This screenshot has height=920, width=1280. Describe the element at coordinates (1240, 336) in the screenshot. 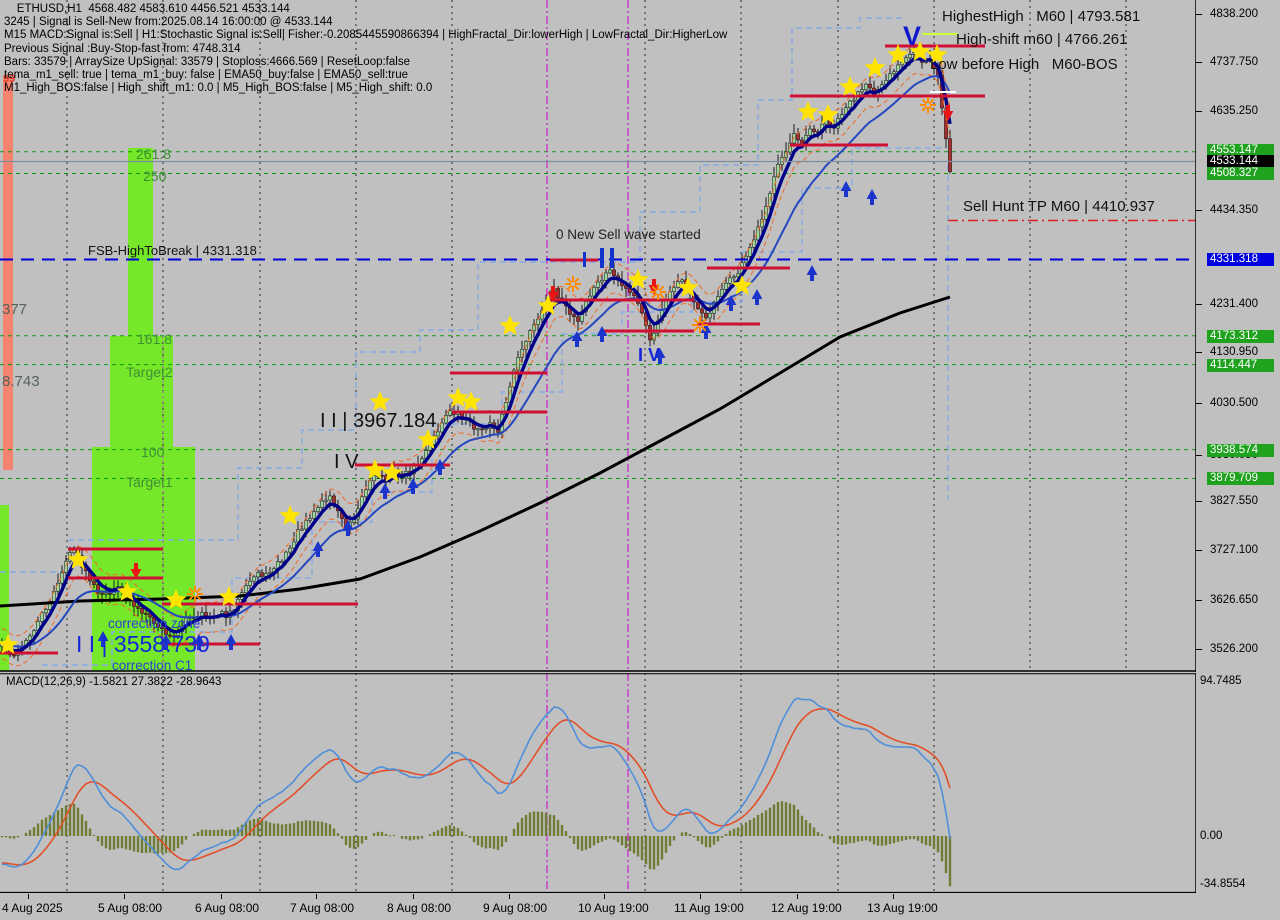

I see `price-badge-green: 4173.312` at that location.